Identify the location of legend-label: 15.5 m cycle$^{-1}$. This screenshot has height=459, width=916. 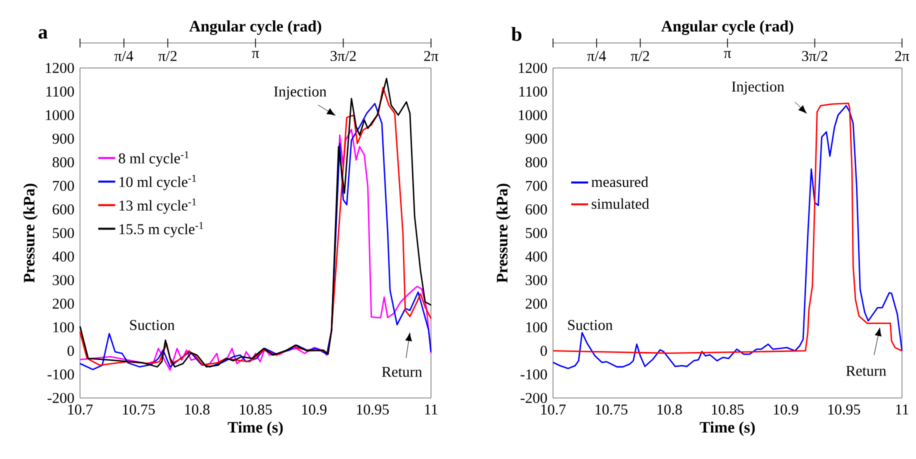
(162, 230).